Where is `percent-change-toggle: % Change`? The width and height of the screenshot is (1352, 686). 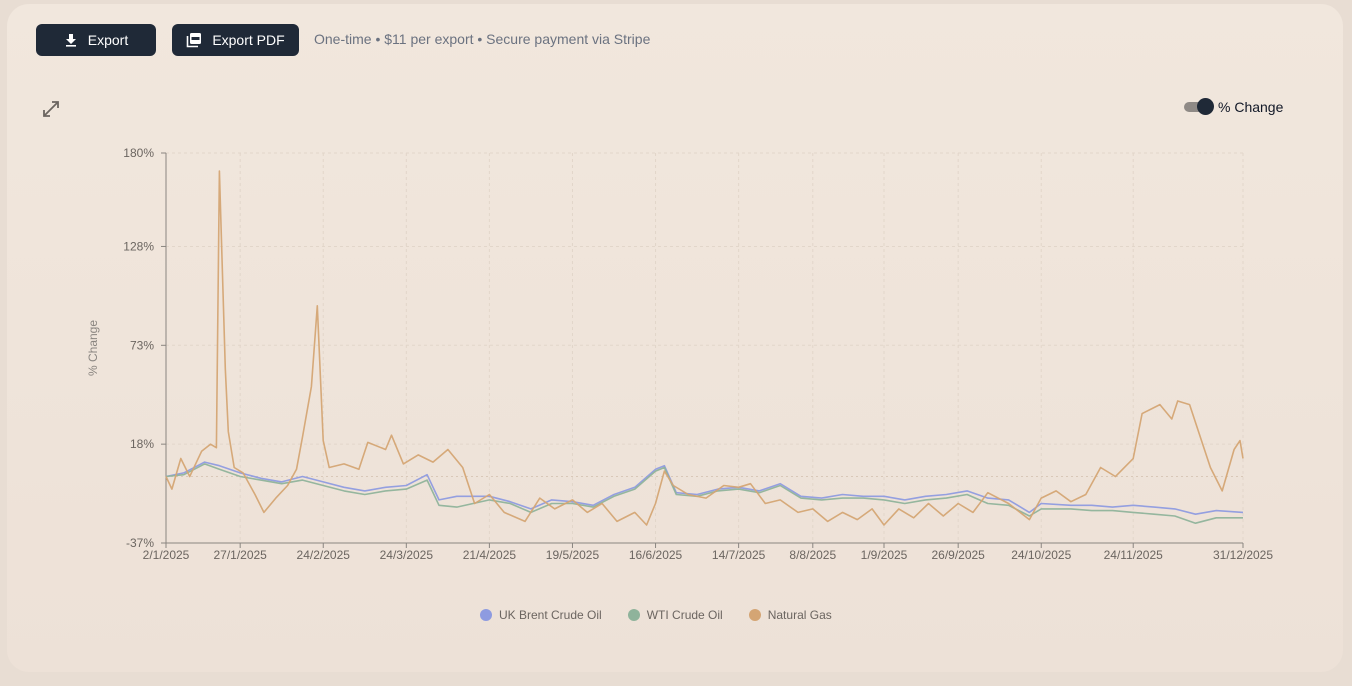 percent-change-toggle: % Change is located at coordinates (1234, 106).